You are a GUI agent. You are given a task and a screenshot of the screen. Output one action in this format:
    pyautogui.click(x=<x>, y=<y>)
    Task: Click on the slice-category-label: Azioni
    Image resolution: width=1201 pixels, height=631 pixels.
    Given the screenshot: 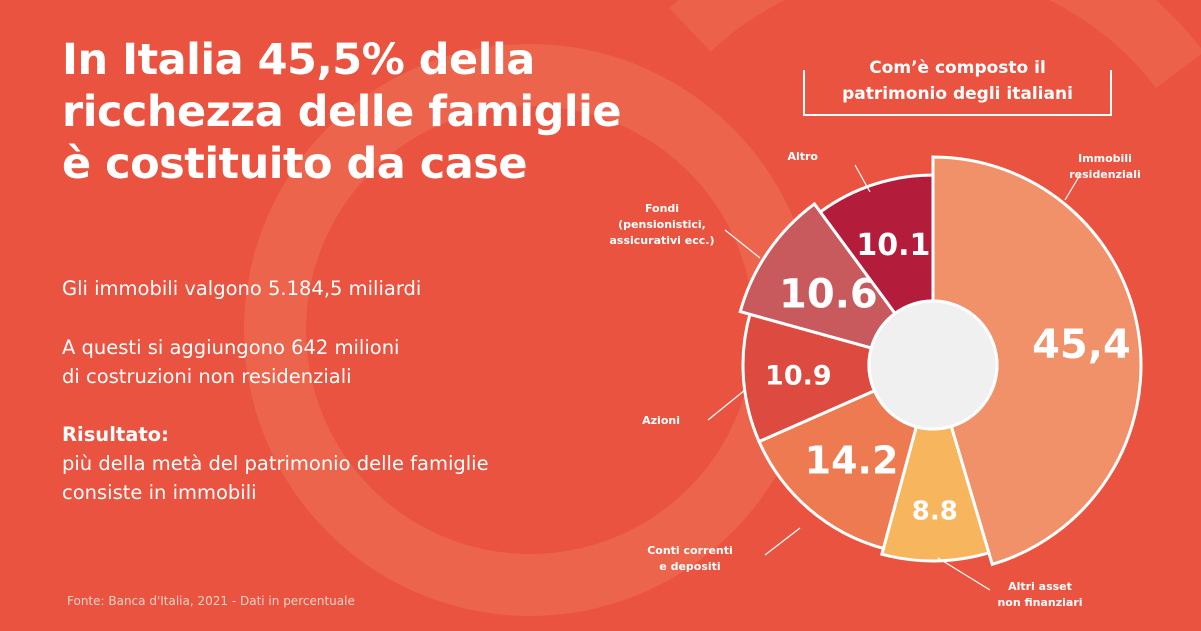 What is the action you would take?
    pyautogui.click(x=661, y=420)
    